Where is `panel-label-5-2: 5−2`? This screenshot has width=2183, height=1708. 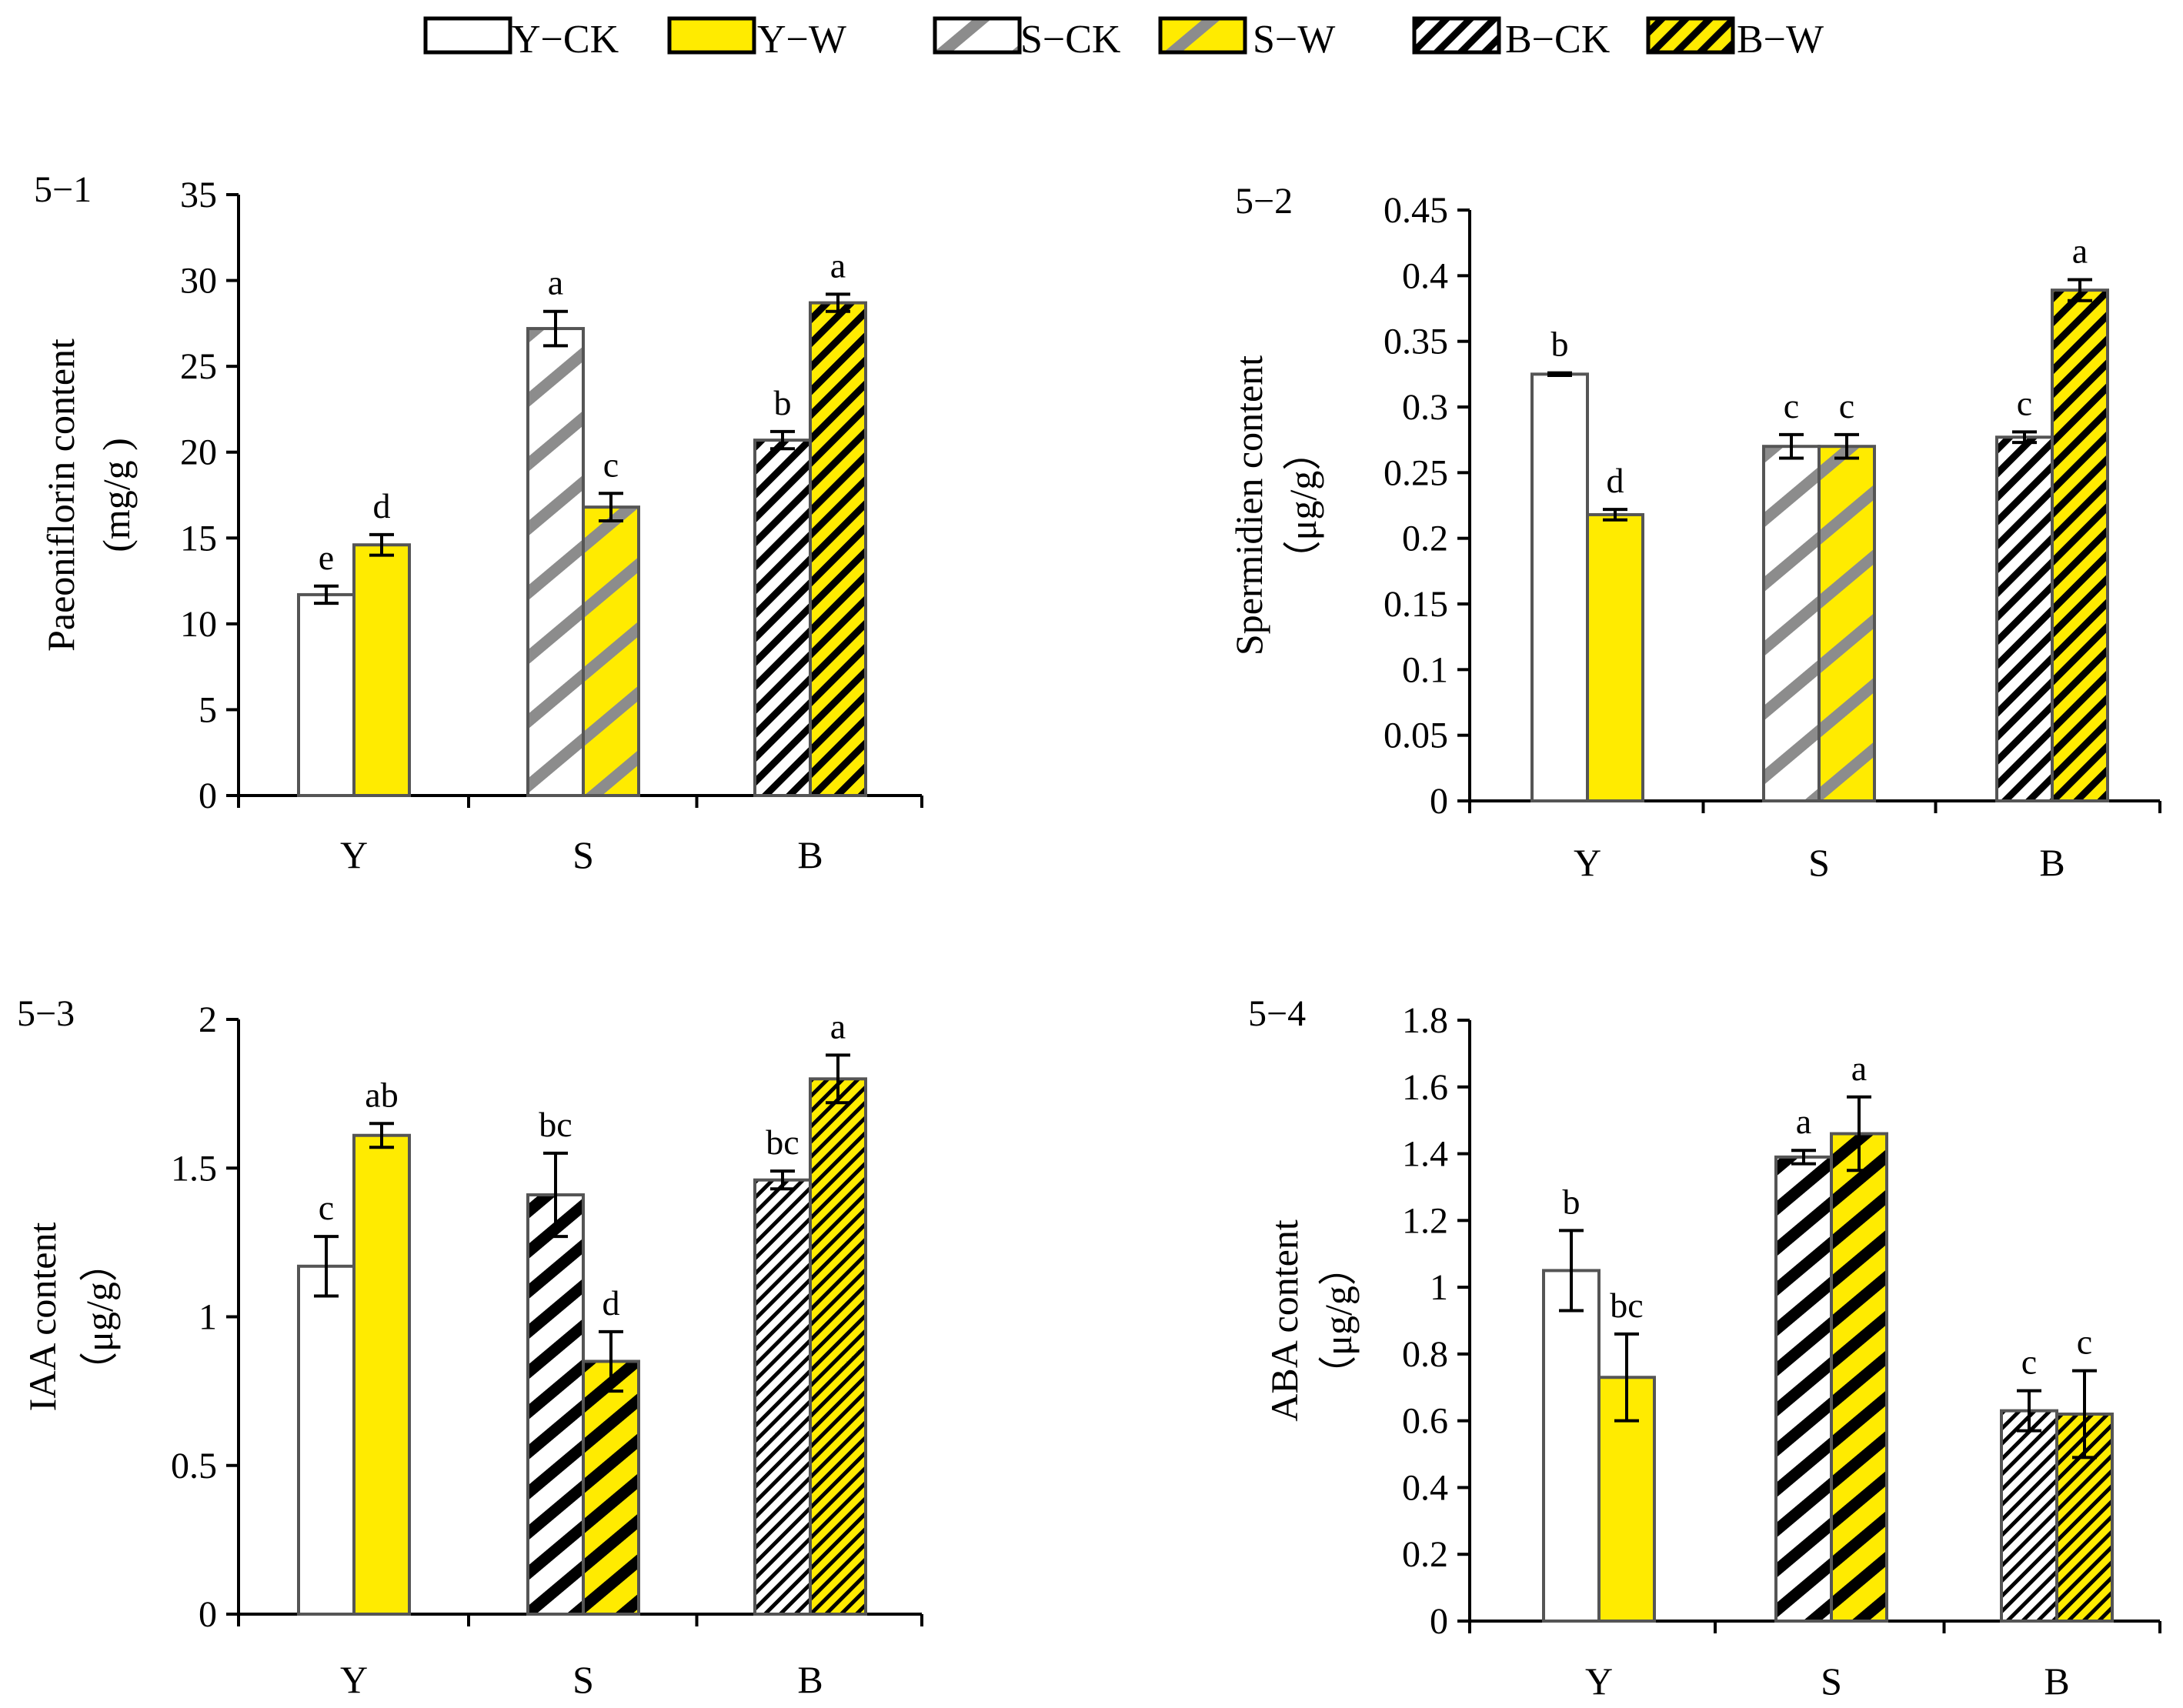
panel-label-5-2: 5−2 is located at coordinates (1264, 201).